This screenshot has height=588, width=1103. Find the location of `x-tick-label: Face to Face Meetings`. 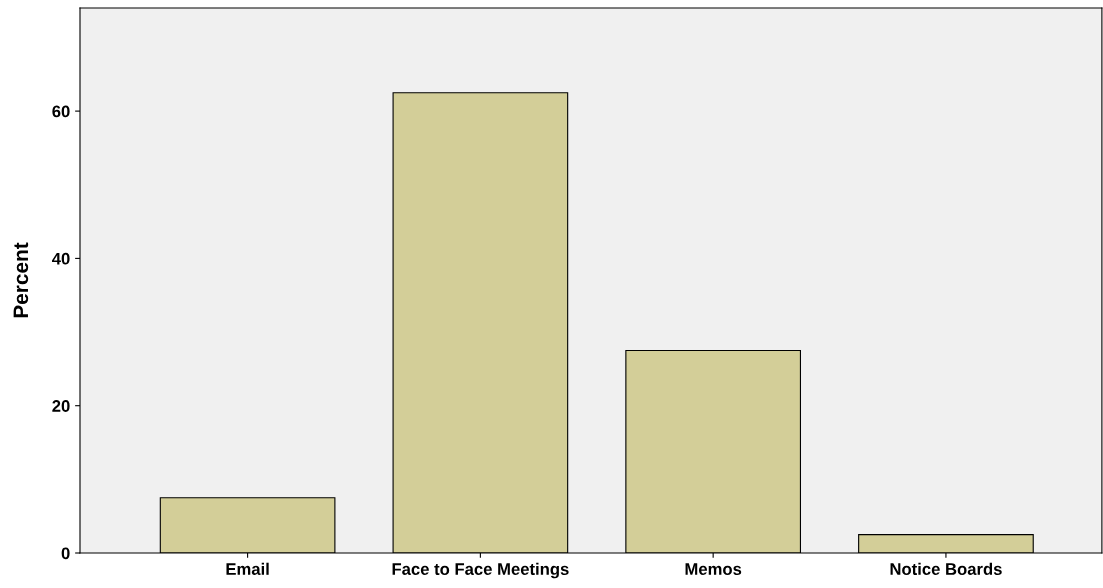

x-tick-label: Face to Face Meetings is located at coordinates (480, 570).